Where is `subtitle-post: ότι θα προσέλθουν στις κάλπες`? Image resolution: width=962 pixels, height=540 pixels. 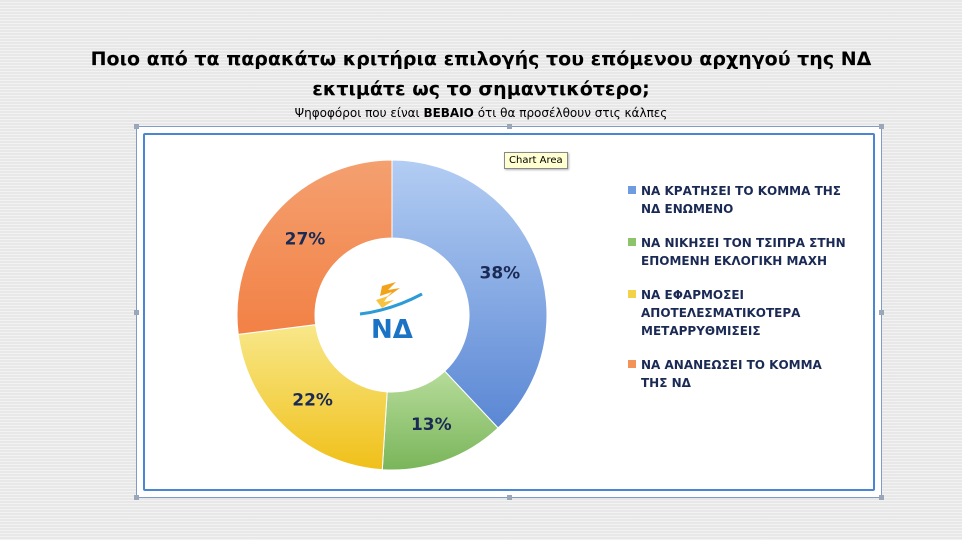 subtitle-post: ότι θα προσέλθουν στις κάλπες is located at coordinates (570, 113).